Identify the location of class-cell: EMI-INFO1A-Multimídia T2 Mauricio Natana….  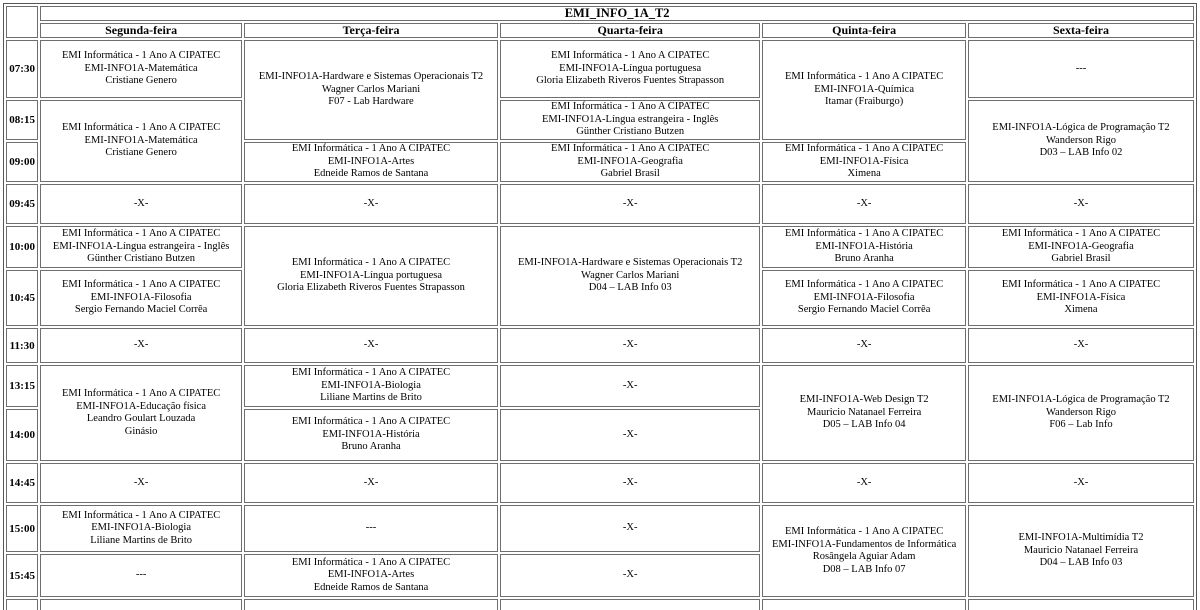
(1080, 551).